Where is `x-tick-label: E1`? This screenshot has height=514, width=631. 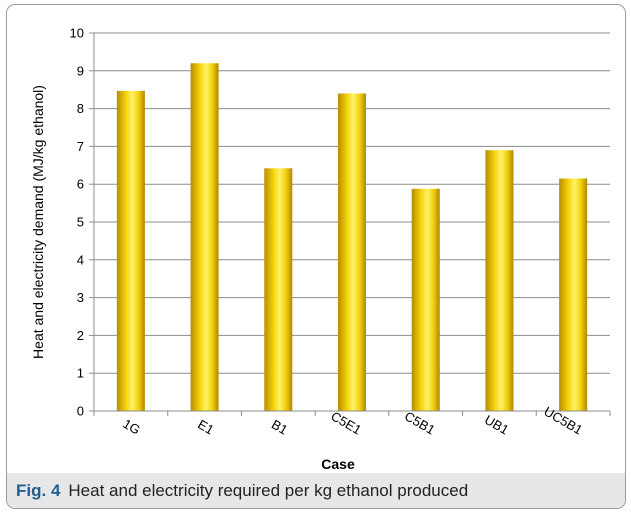
x-tick-label: E1 is located at coordinates (205, 427).